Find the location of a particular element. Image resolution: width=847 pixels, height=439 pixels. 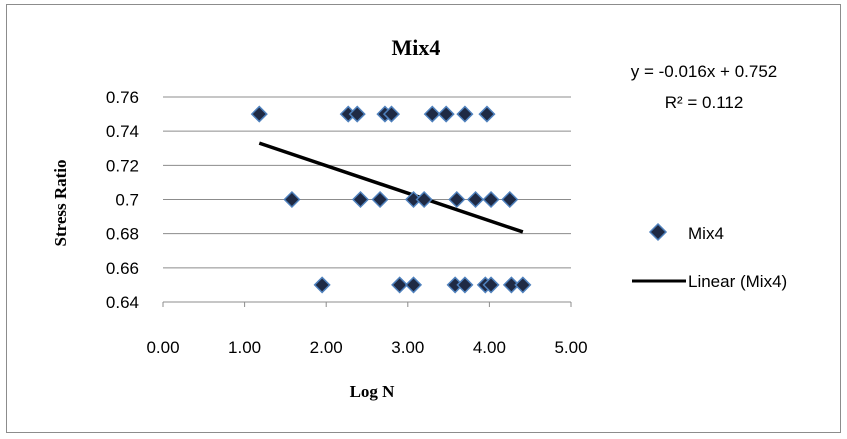

y-tick-label: 0.64 is located at coordinates (122, 302).